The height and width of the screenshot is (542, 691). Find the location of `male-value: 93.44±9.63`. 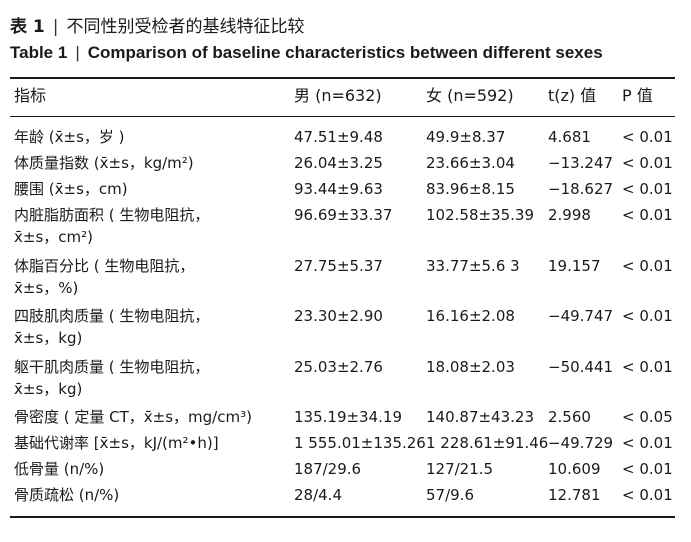

male-value: 93.44±9.63 is located at coordinates (338, 189).